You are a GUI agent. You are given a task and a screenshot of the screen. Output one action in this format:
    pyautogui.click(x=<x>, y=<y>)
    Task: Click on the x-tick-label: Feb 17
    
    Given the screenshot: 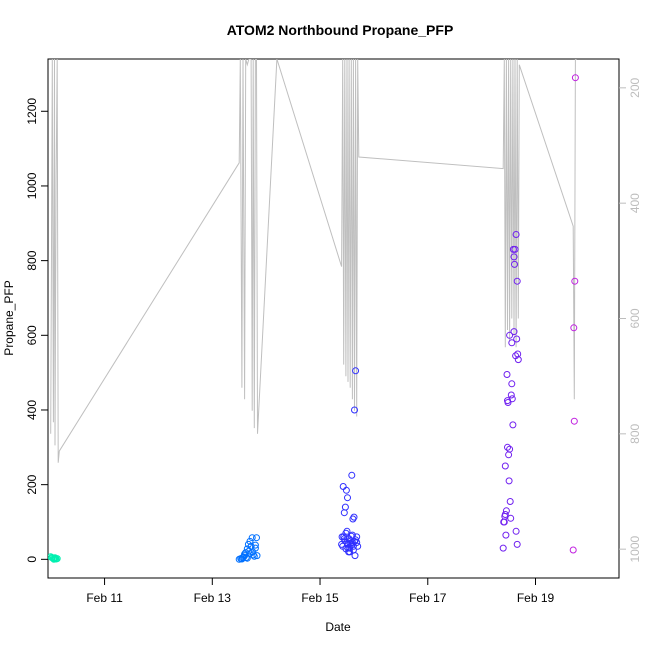 What is the action you would take?
    pyautogui.click(x=428, y=598)
    